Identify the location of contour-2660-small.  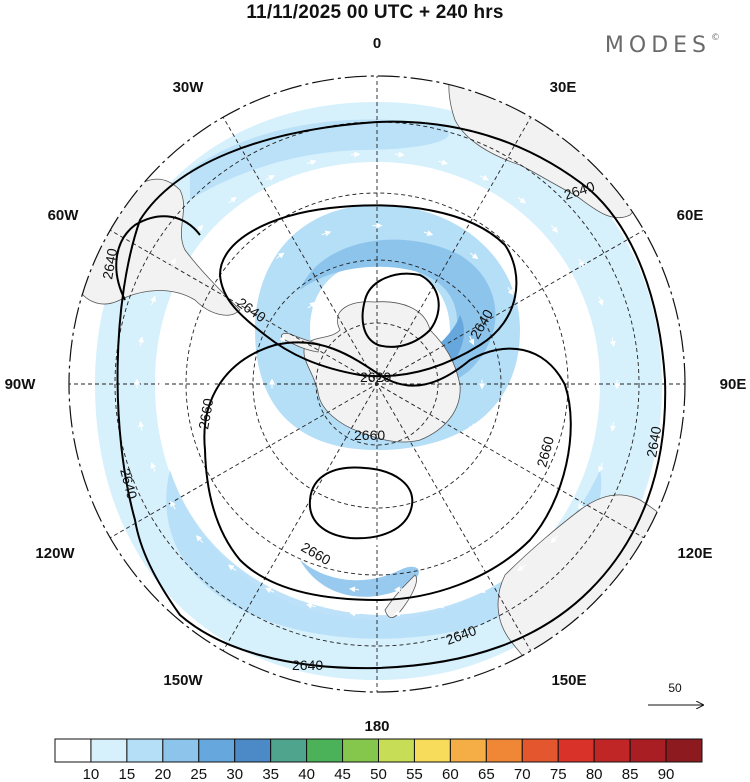
(361, 503).